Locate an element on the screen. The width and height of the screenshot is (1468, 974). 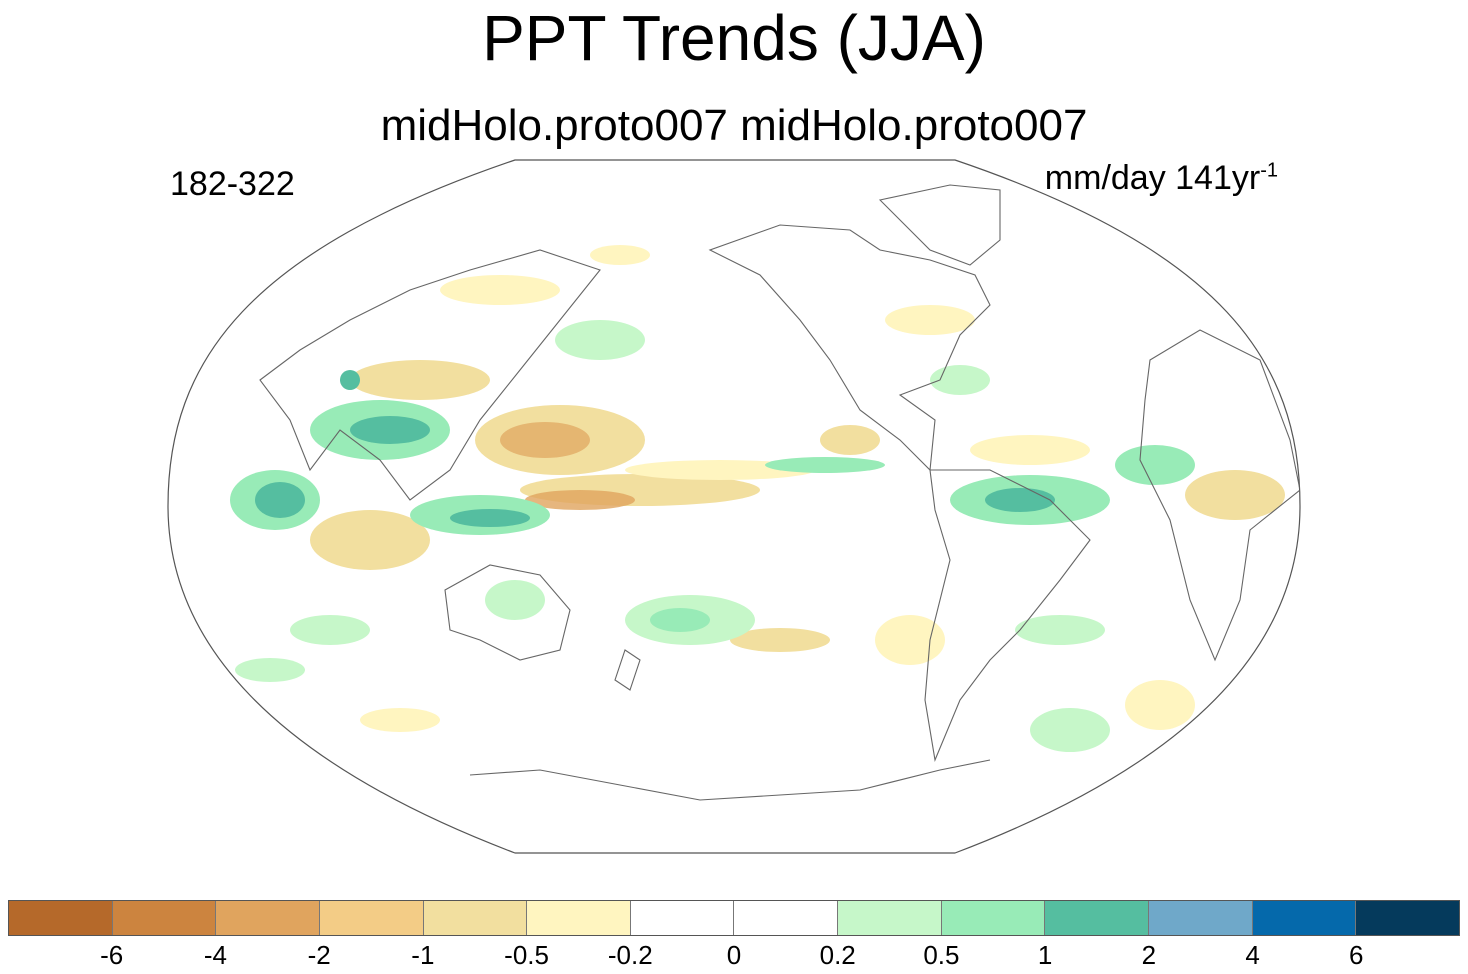
colorbar-tick-label: 0 is located at coordinates (734, 955).